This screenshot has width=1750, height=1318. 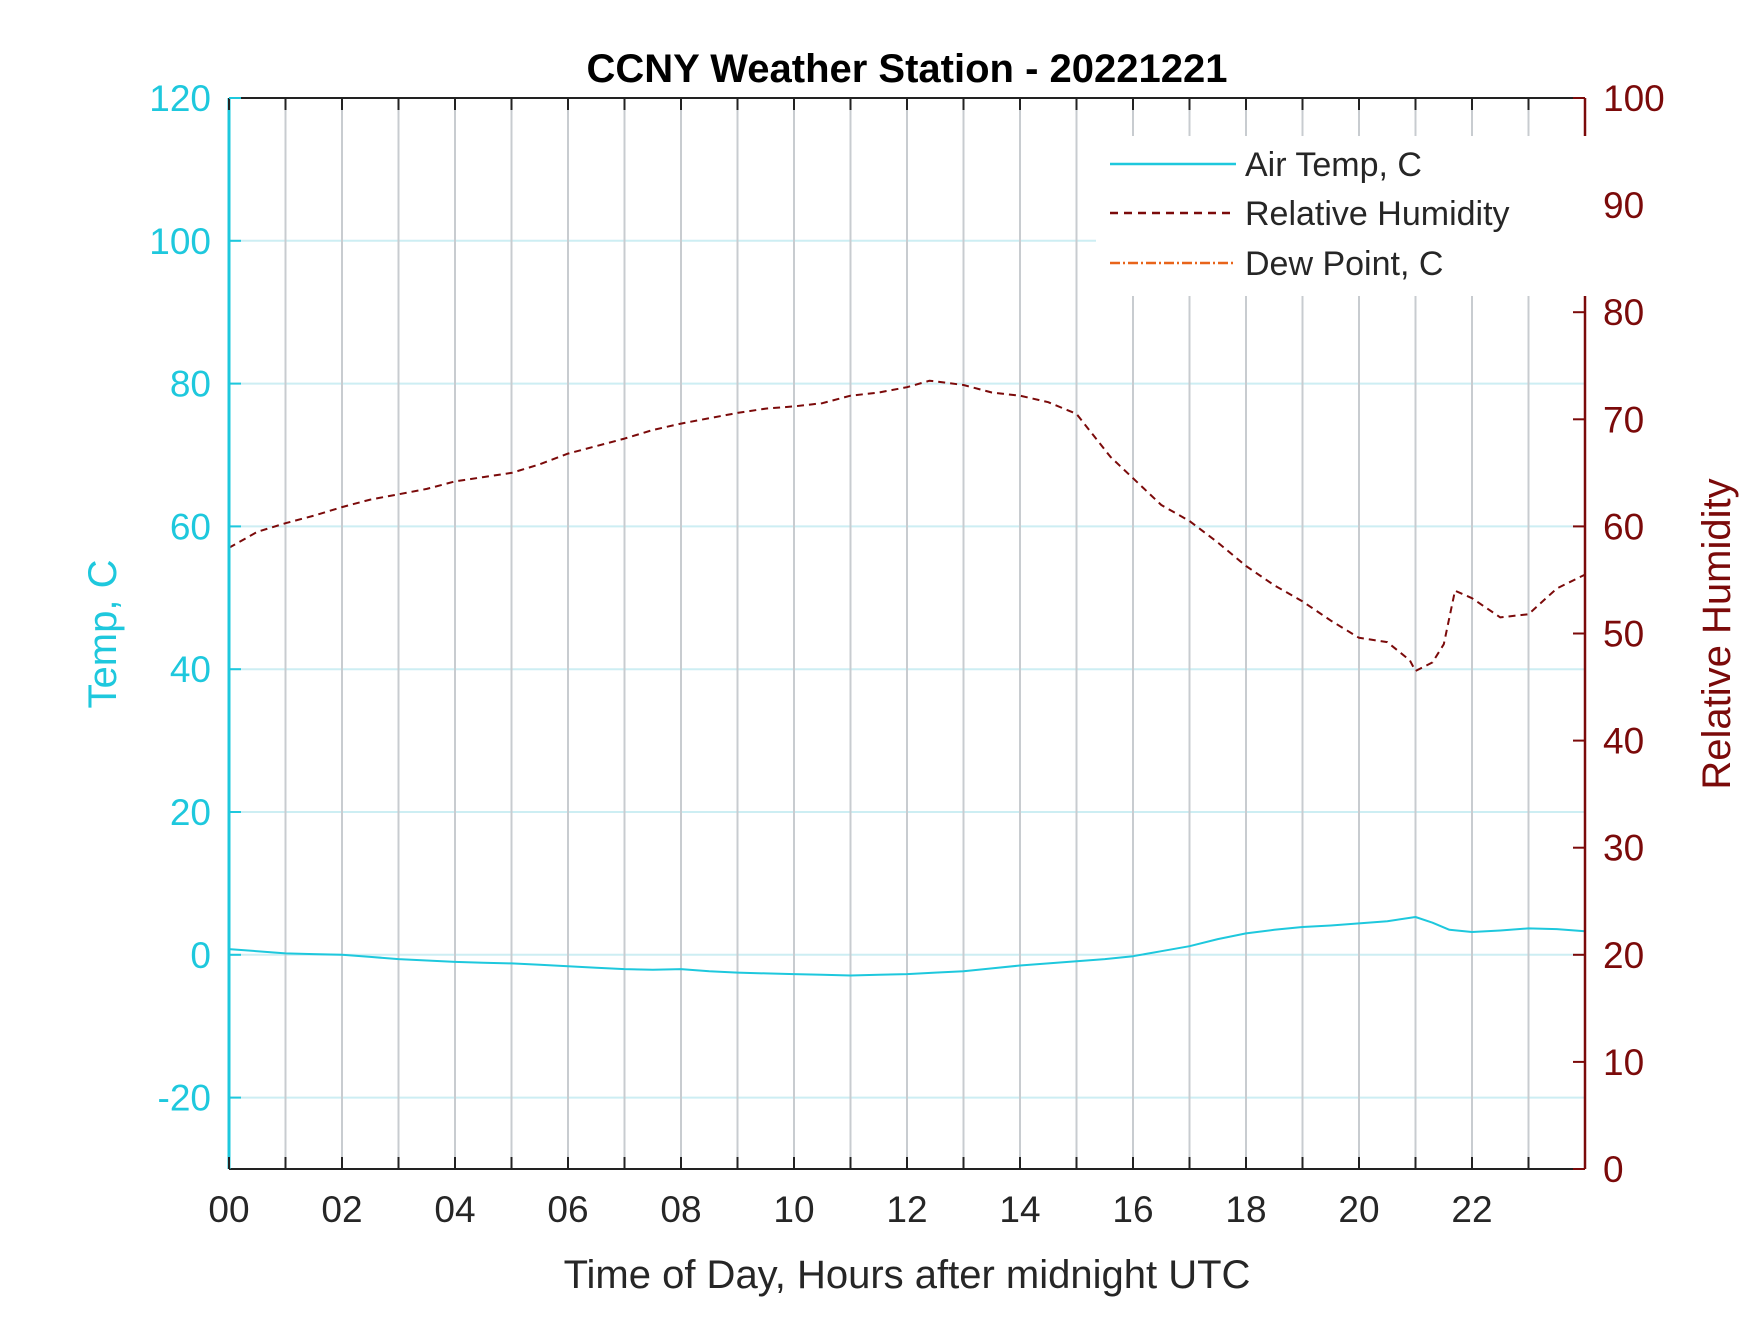 I want to click on y-left-tick-label: 60, so click(x=190, y=526).